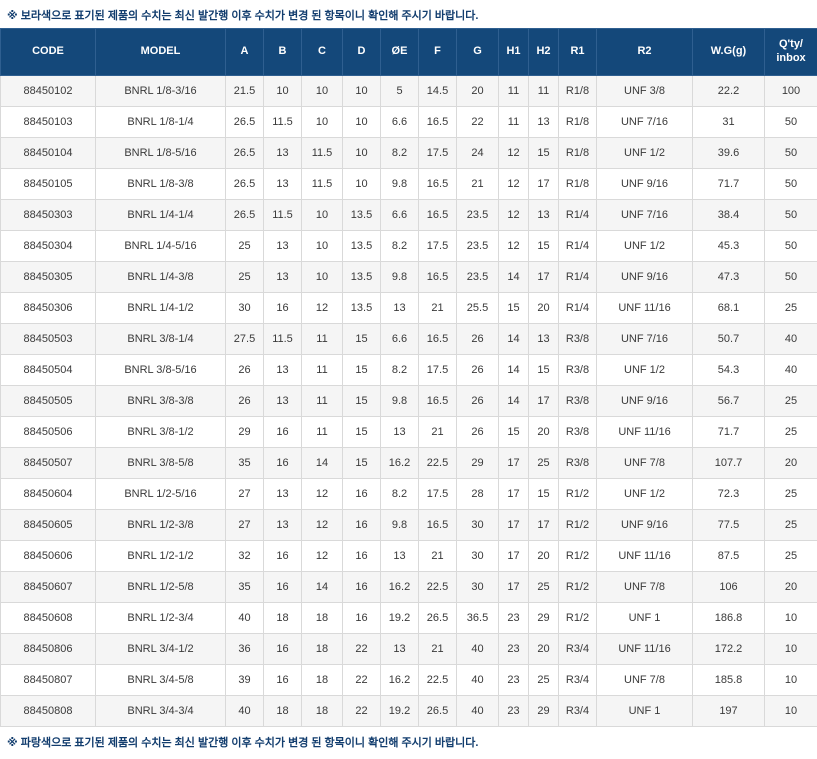 The image size is (817, 759). Describe the element at coordinates (514, 649) in the screenshot. I see `table-cell: 23` at that location.